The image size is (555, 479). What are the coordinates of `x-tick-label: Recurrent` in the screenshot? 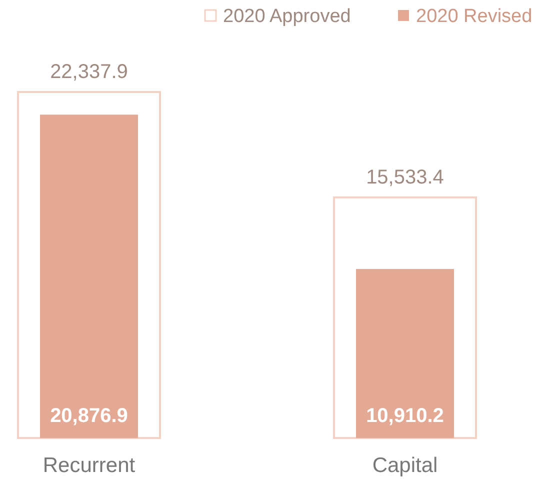 It's located at (89, 465).